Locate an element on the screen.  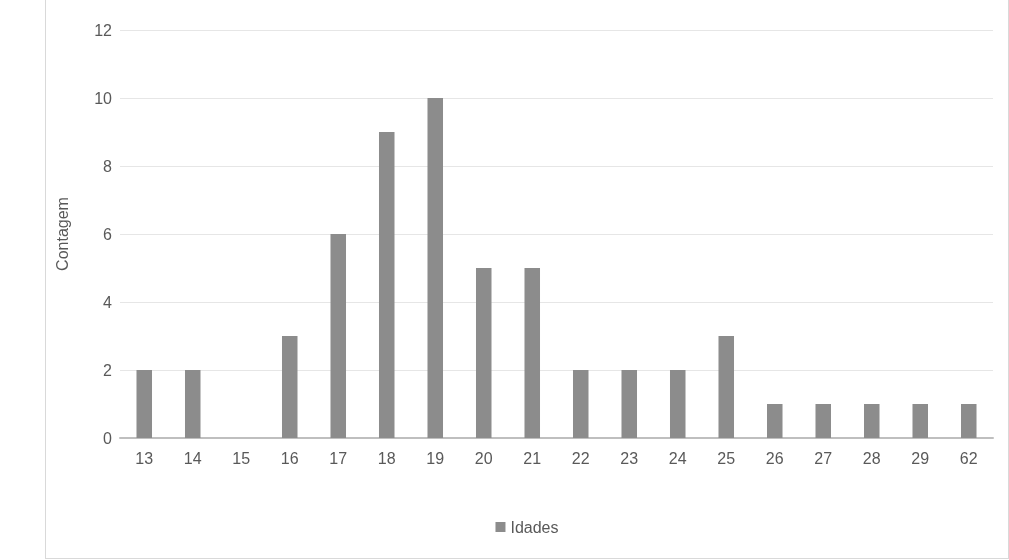
x-tick-label: 24 is located at coordinates (677, 458).